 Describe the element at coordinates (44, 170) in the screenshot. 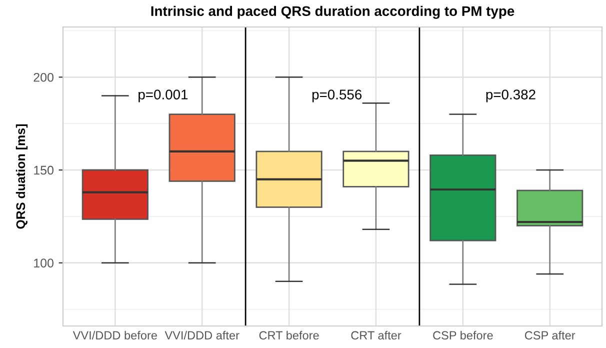

I see `y-tick-label: 150` at that location.